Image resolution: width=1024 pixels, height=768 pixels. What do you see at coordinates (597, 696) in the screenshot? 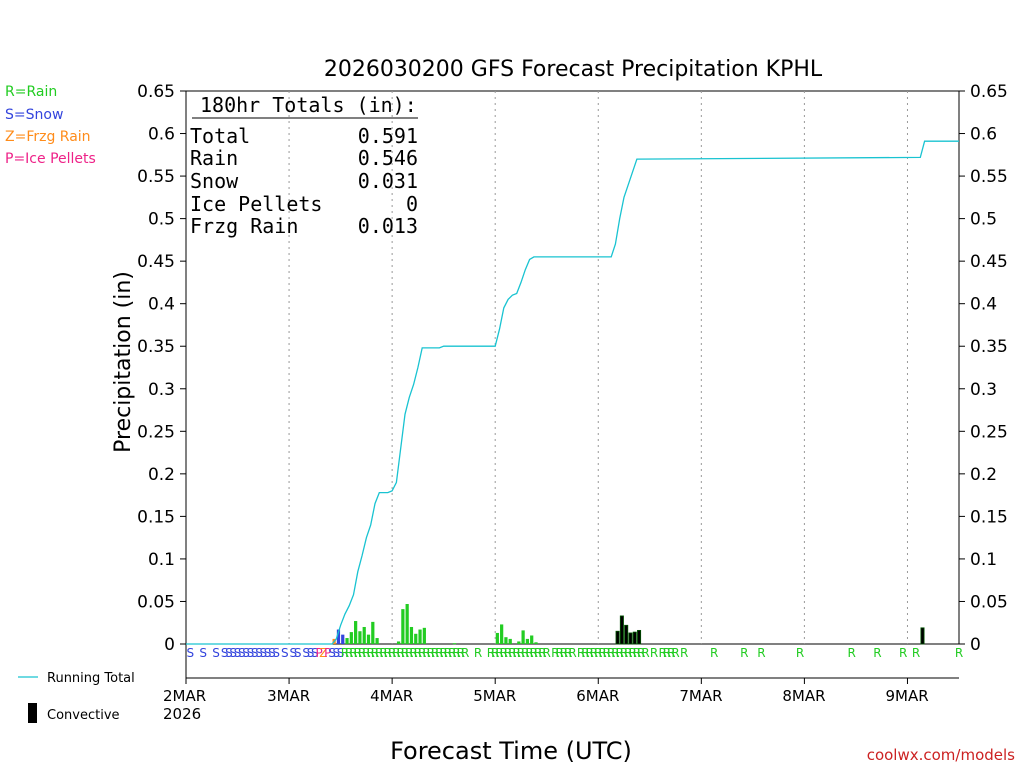
I see `x-tick-label-4: 6MAR` at bounding box center [597, 696].